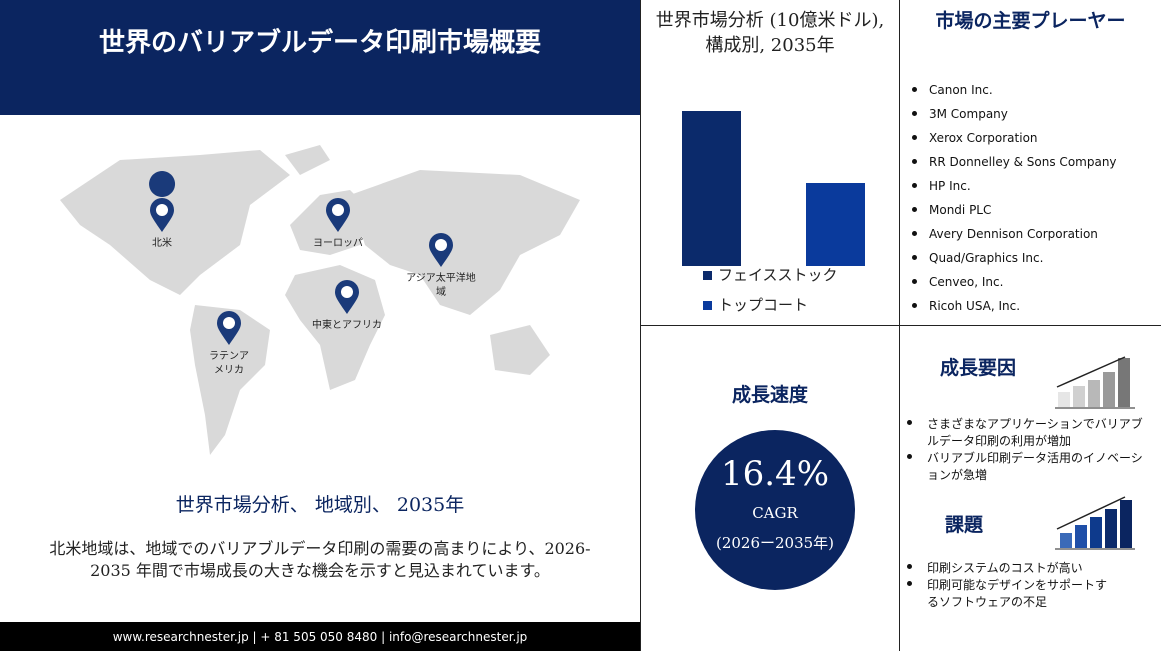  What do you see at coordinates (1014, 95) in the screenshot?
I see `list-item: Canon Inc.` at bounding box center [1014, 95].